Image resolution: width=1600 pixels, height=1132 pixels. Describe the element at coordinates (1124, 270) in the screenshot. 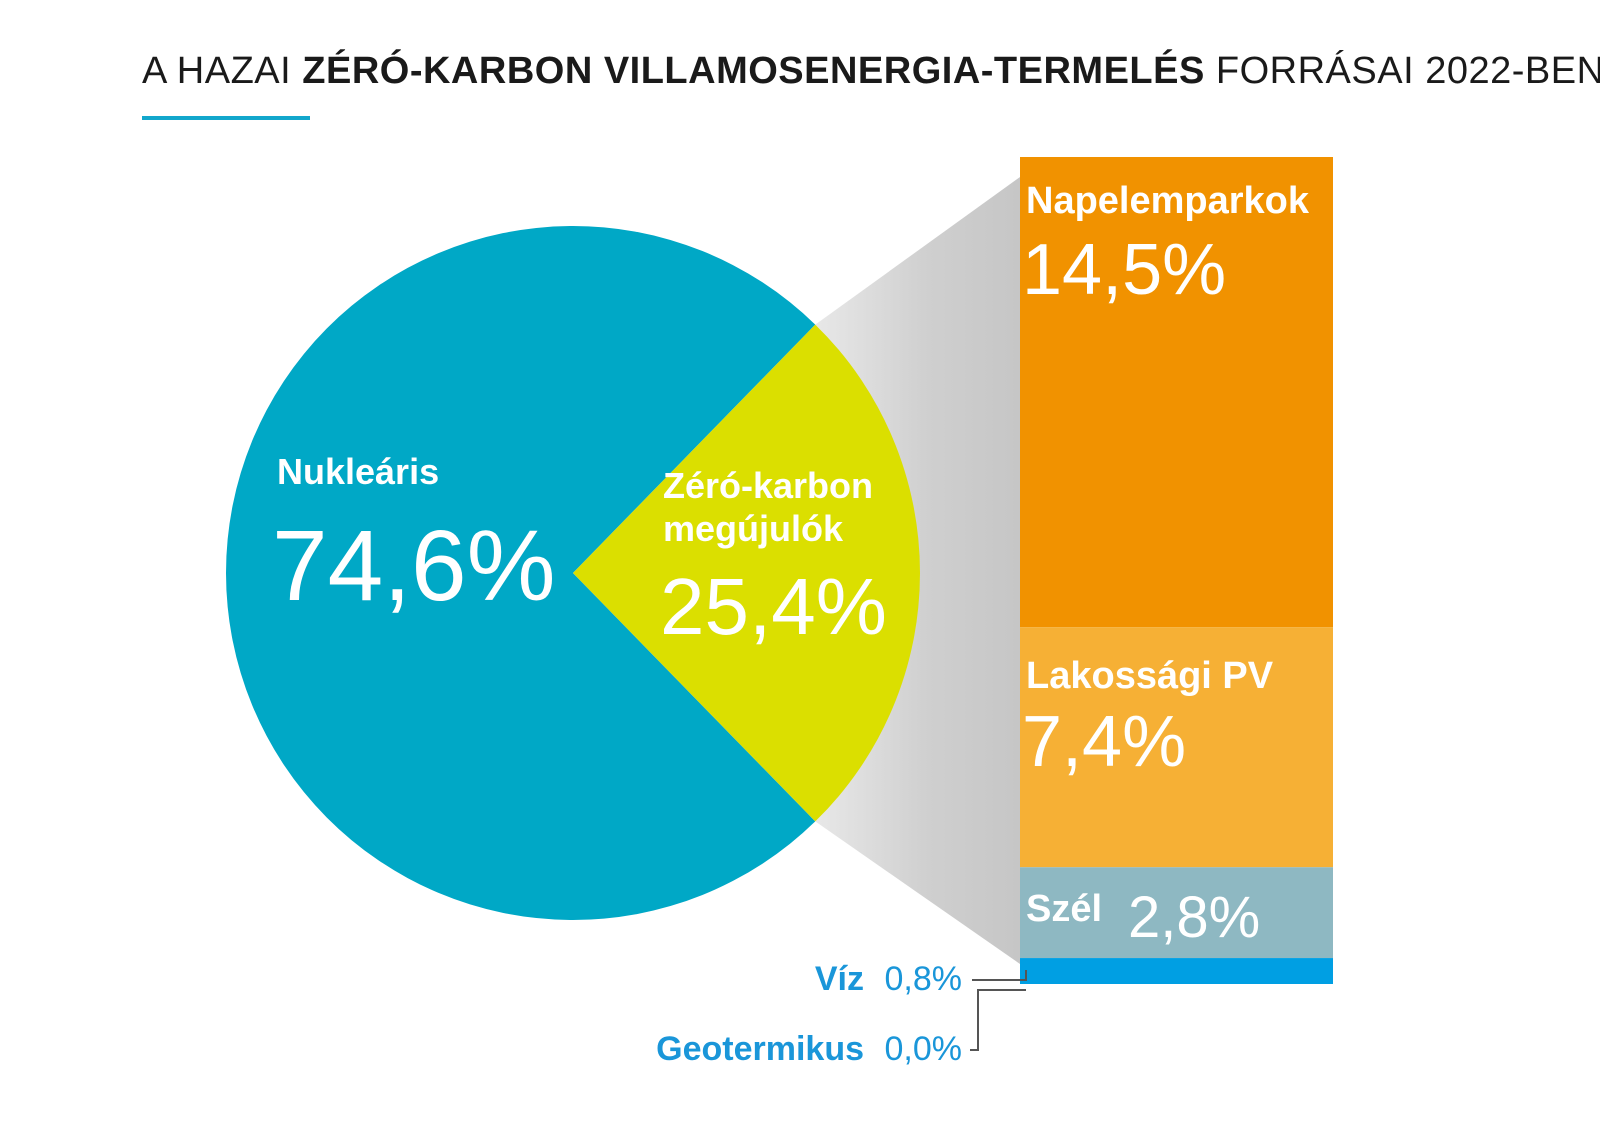

I see `segment-value-napelemparkok: 14,5%` at that location.